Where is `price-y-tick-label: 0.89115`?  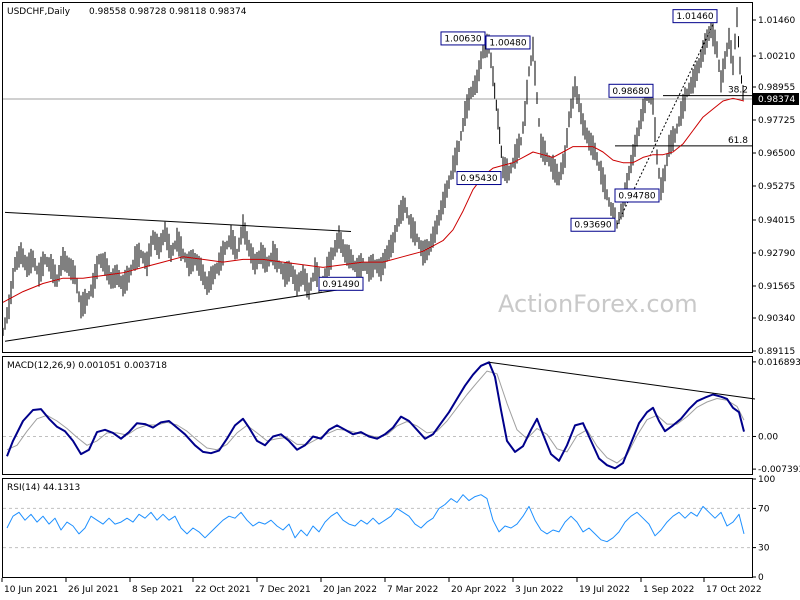
price-y-tick-label: 0.89115 is located at coordinates (776, 352).